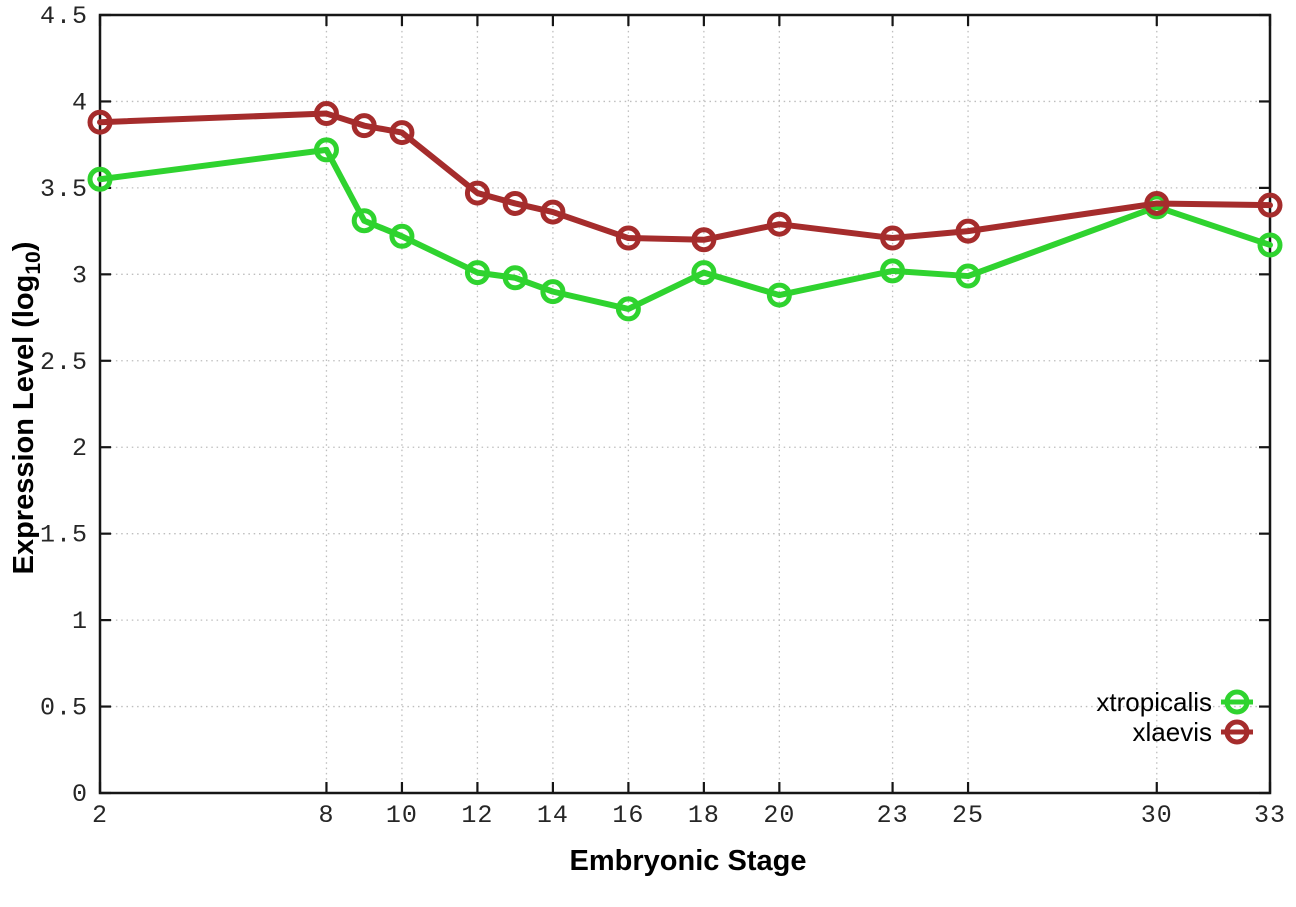 Image resolution: width=1296 pixels, height=907 pixels. Describe the element at coordinates (968, 815) in the screenshot. I see `x-tick-label: 25` at that location.